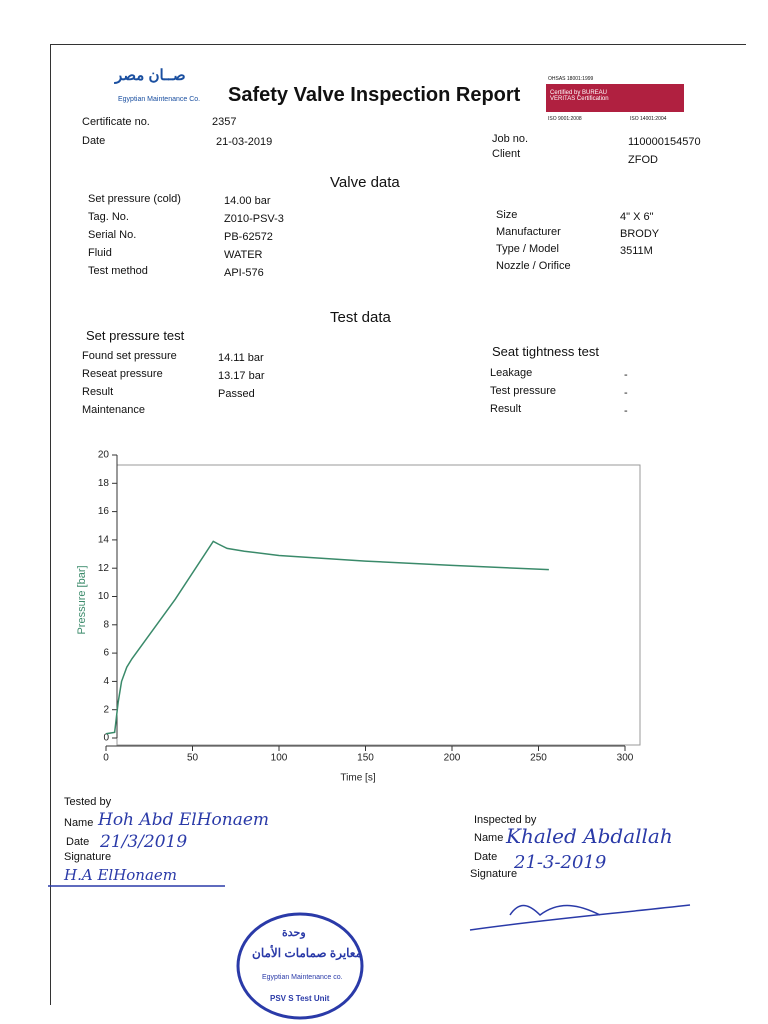 The width and height of the screenshot is (768, 1024). Describe the element at coordinates (106, 624) in the screenshot. I see `y-tick-label: 8` at that location.